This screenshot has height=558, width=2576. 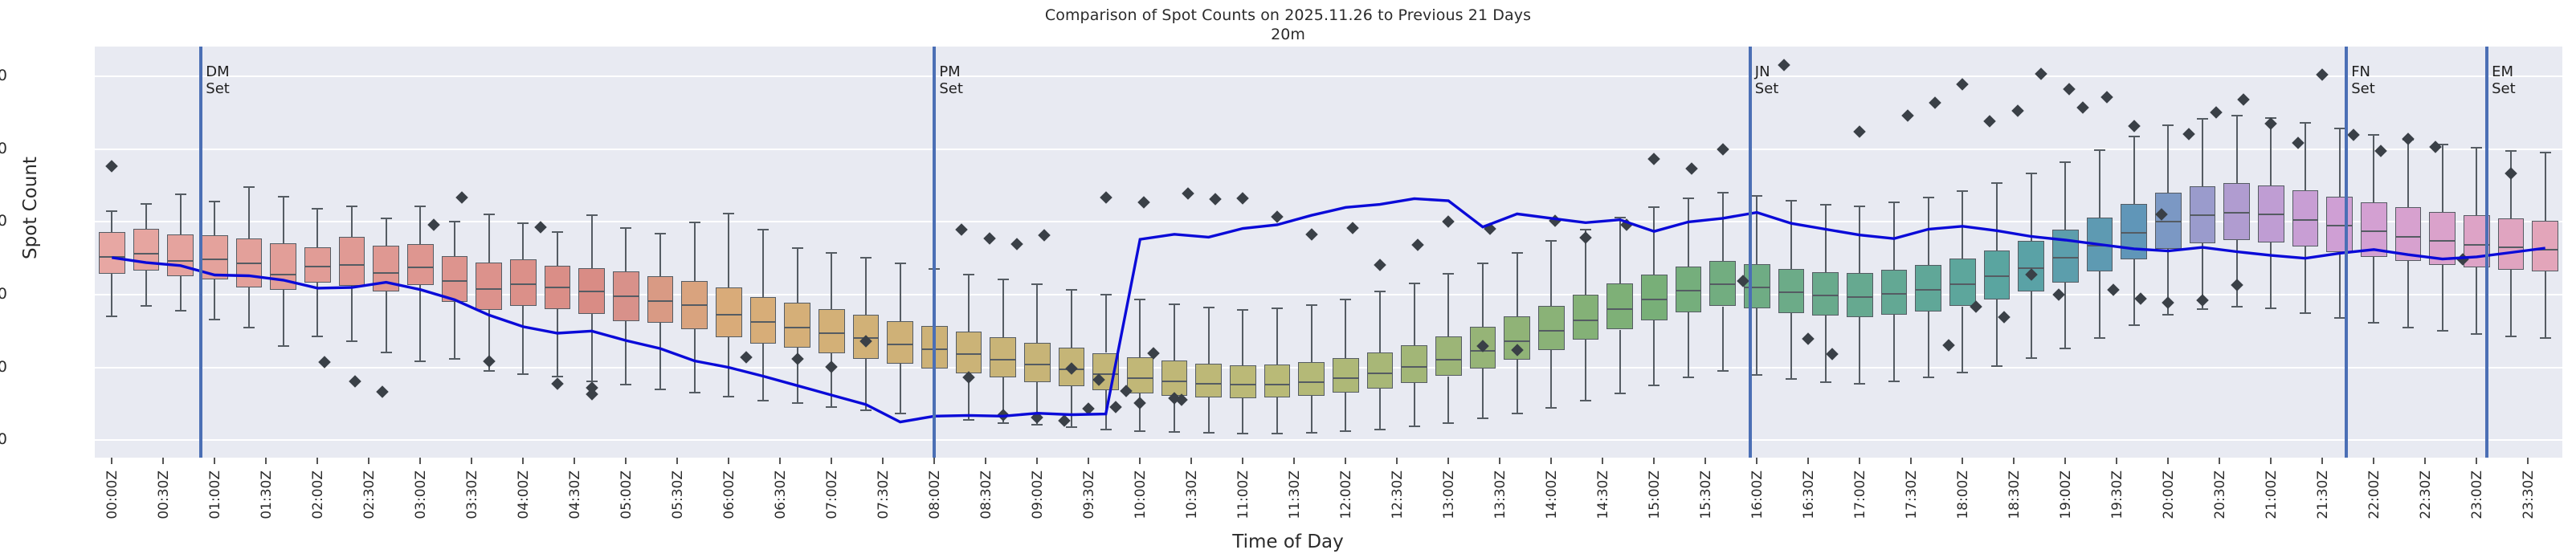 What do you see at coordinates (1766, 80) in the screenshot?
I see `event-label: JN Set` at bounding box center [1766, 80].